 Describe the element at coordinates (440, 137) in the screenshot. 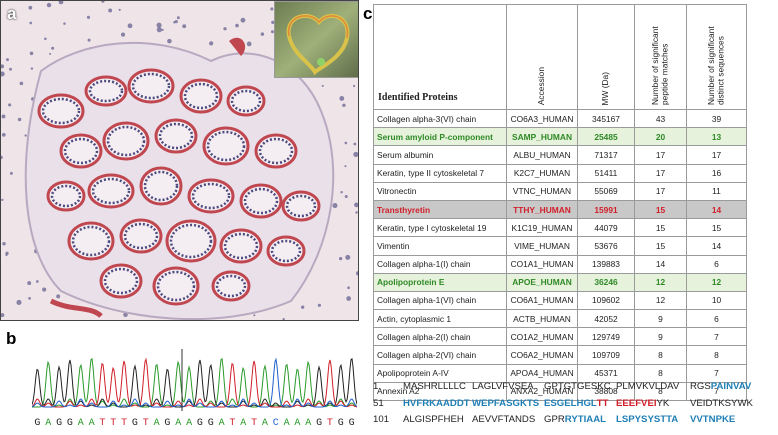

I see `protein-name: Serum amyloid P-component` at that location.